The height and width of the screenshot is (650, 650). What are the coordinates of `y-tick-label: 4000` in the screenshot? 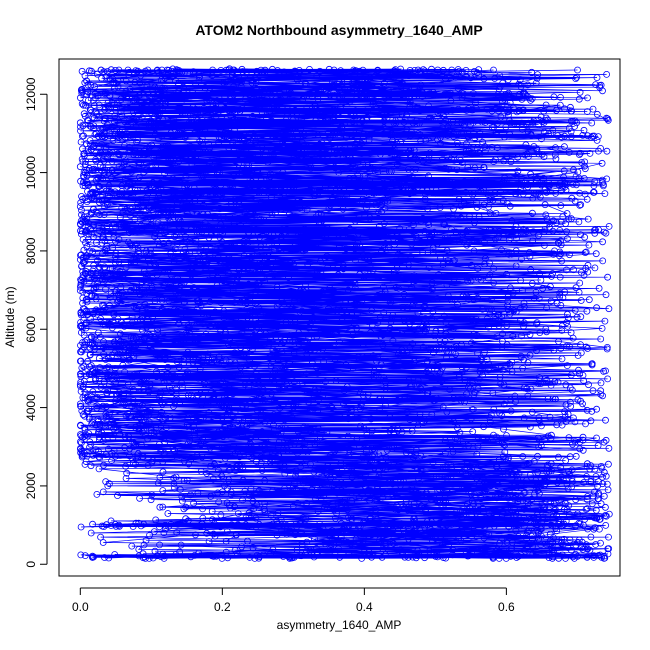 It's located at (31, 407).